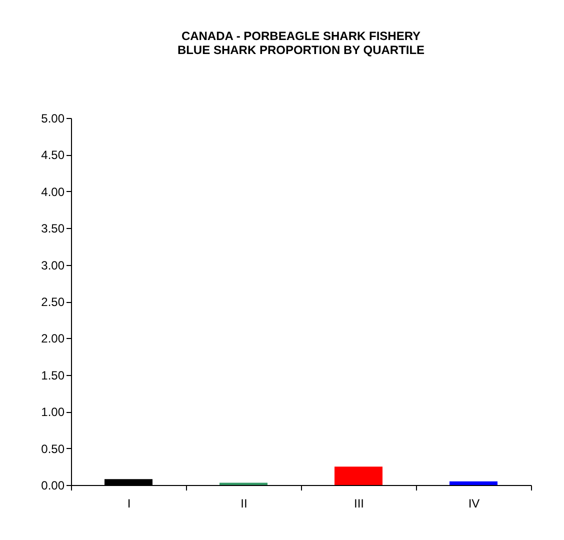 This screenshot has width=564, height=540. Describe the element at coordinates (53, 155) in the screenshot. I see `y-tick-label: 4.50` at that location.